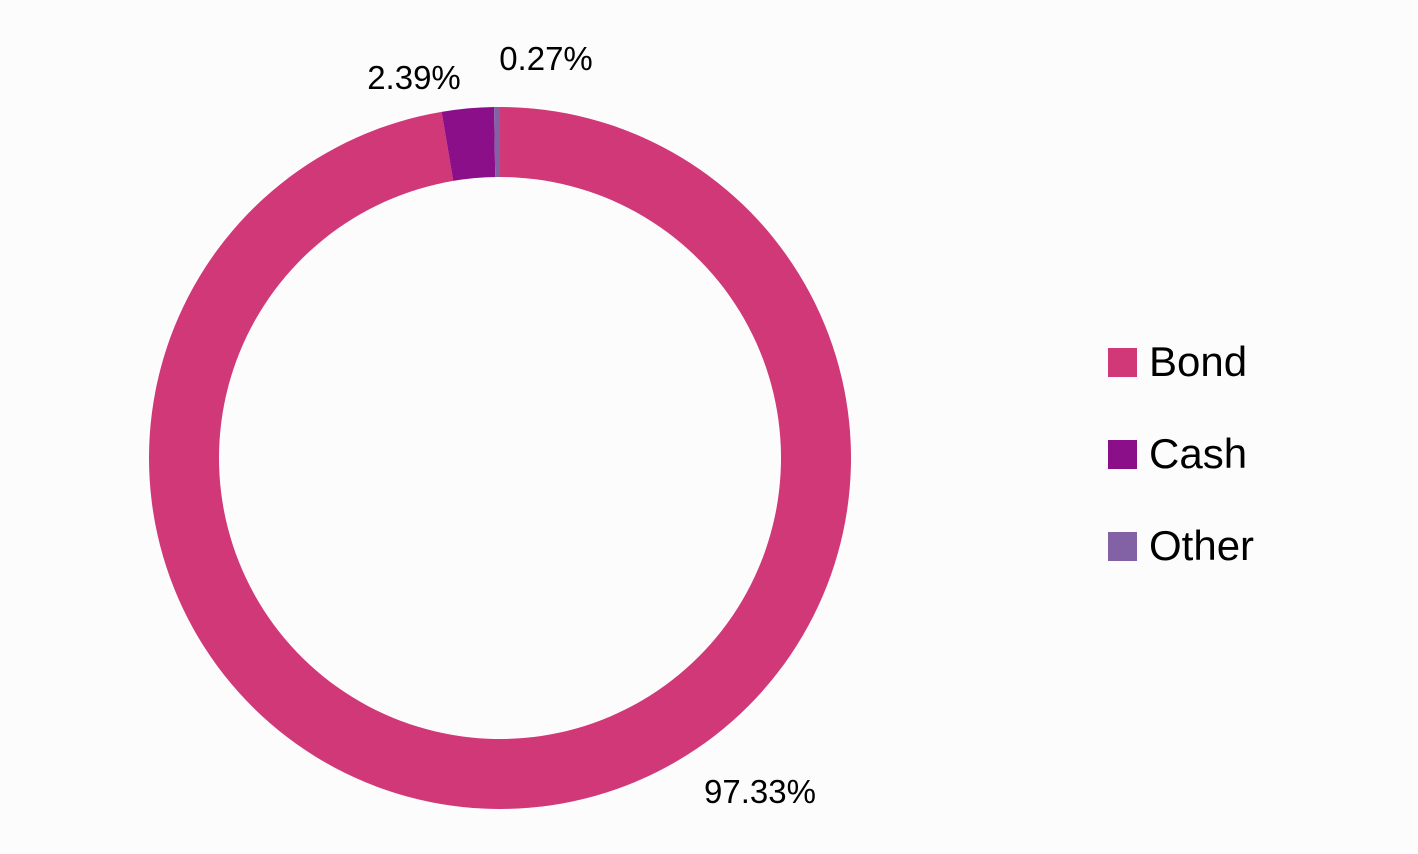  Describe the element at coordinates (1198, 361) in the screenshot. I see `legend-label-bond: Bond` at that location.